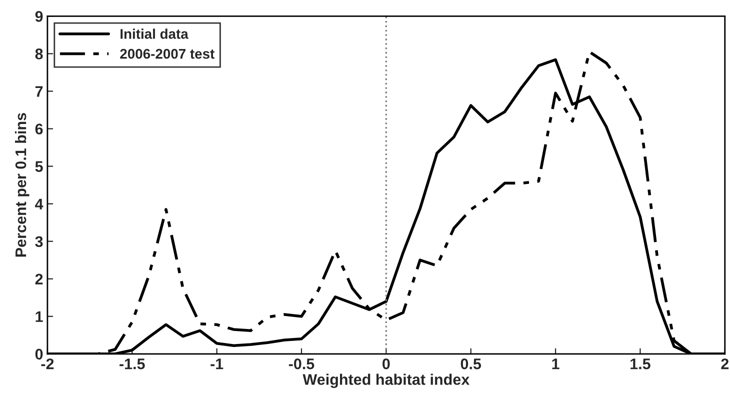 Image resolution: width=730 pixels, height=404 pixels. What do you see at coordinates (39, 242) in the screenshot?
I see `y-tick-label: 3` at bounding box center [39, 242].